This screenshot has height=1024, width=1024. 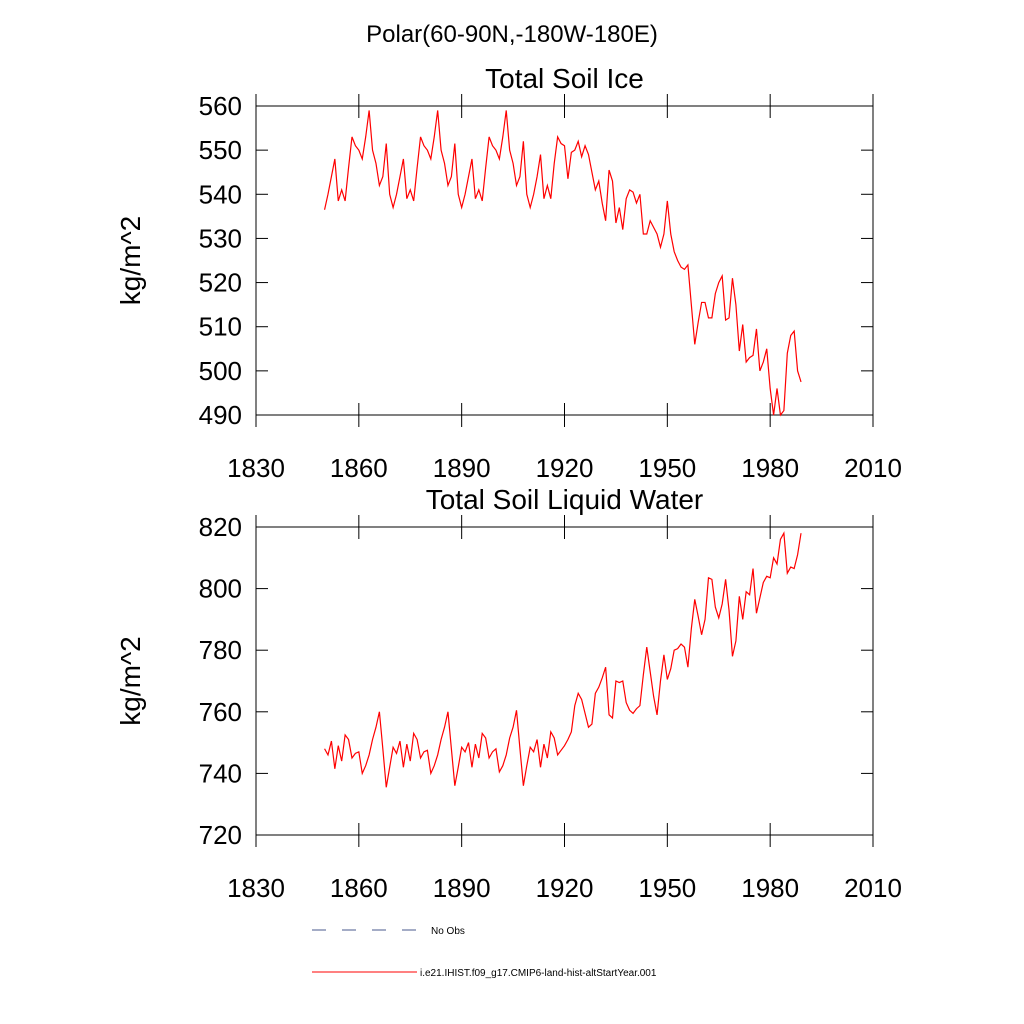 I want to click on y-tick-label: 520, so click(x=220, y=283).